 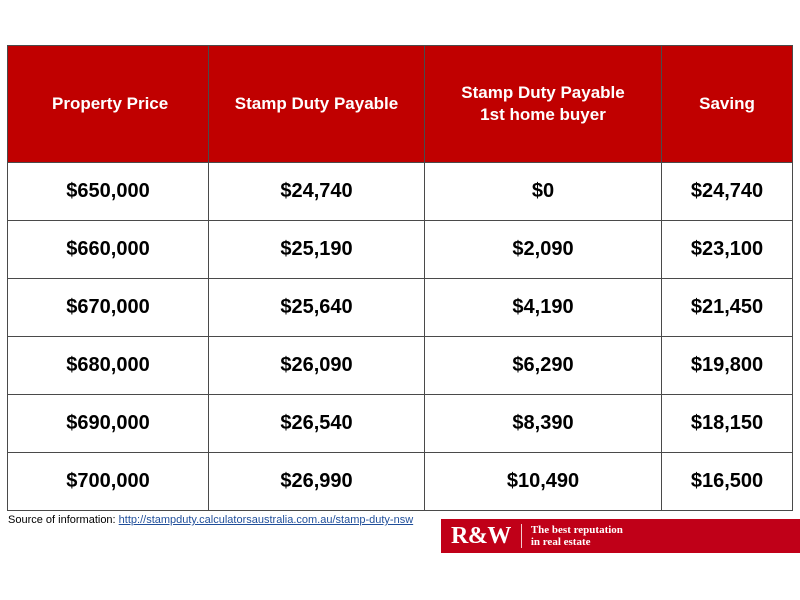 What do you see at coordinates (108, 365) in the screenshot?
I see `cell-property-price: $680,000` at bounding box center [108, 365].